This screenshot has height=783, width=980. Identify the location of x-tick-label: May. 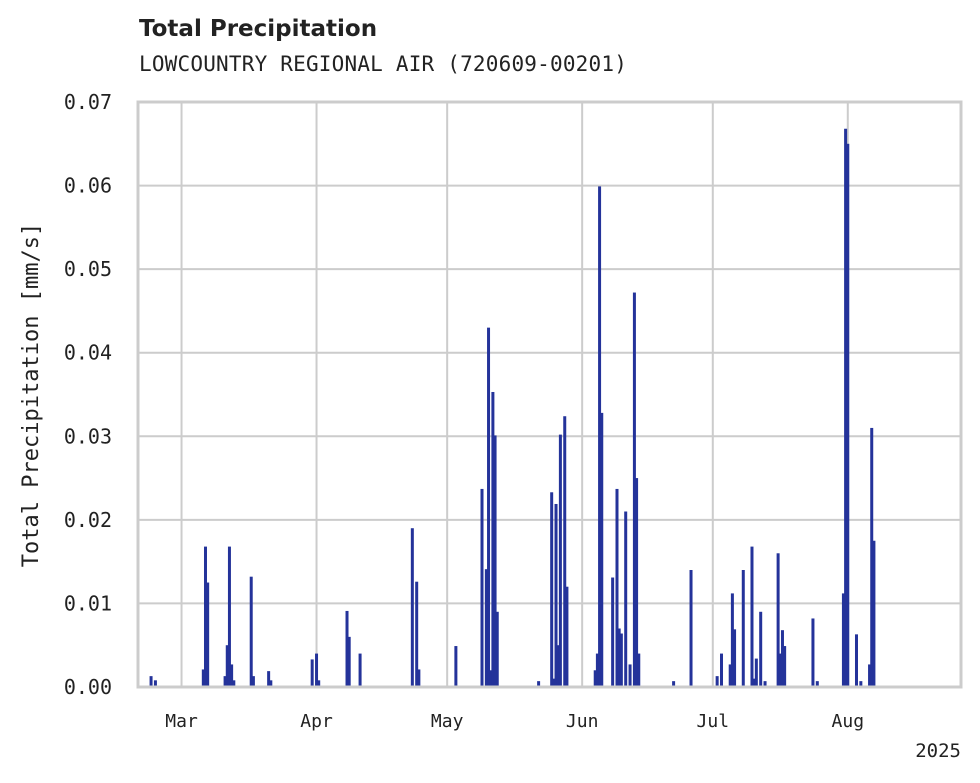
(447, 721).